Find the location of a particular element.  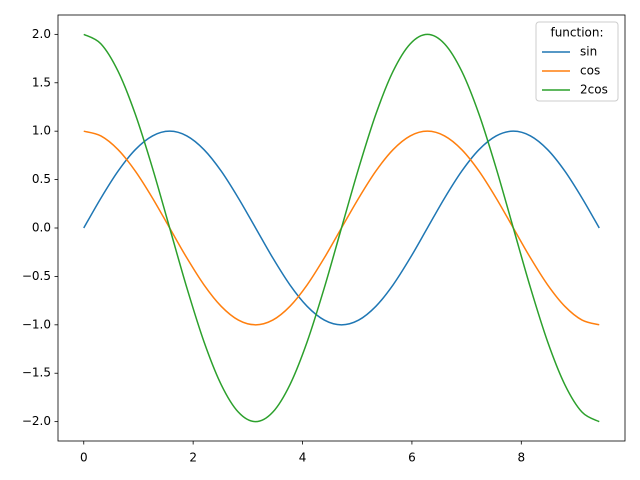

x-tick-label: 2 is located at coordinates (193, 458).